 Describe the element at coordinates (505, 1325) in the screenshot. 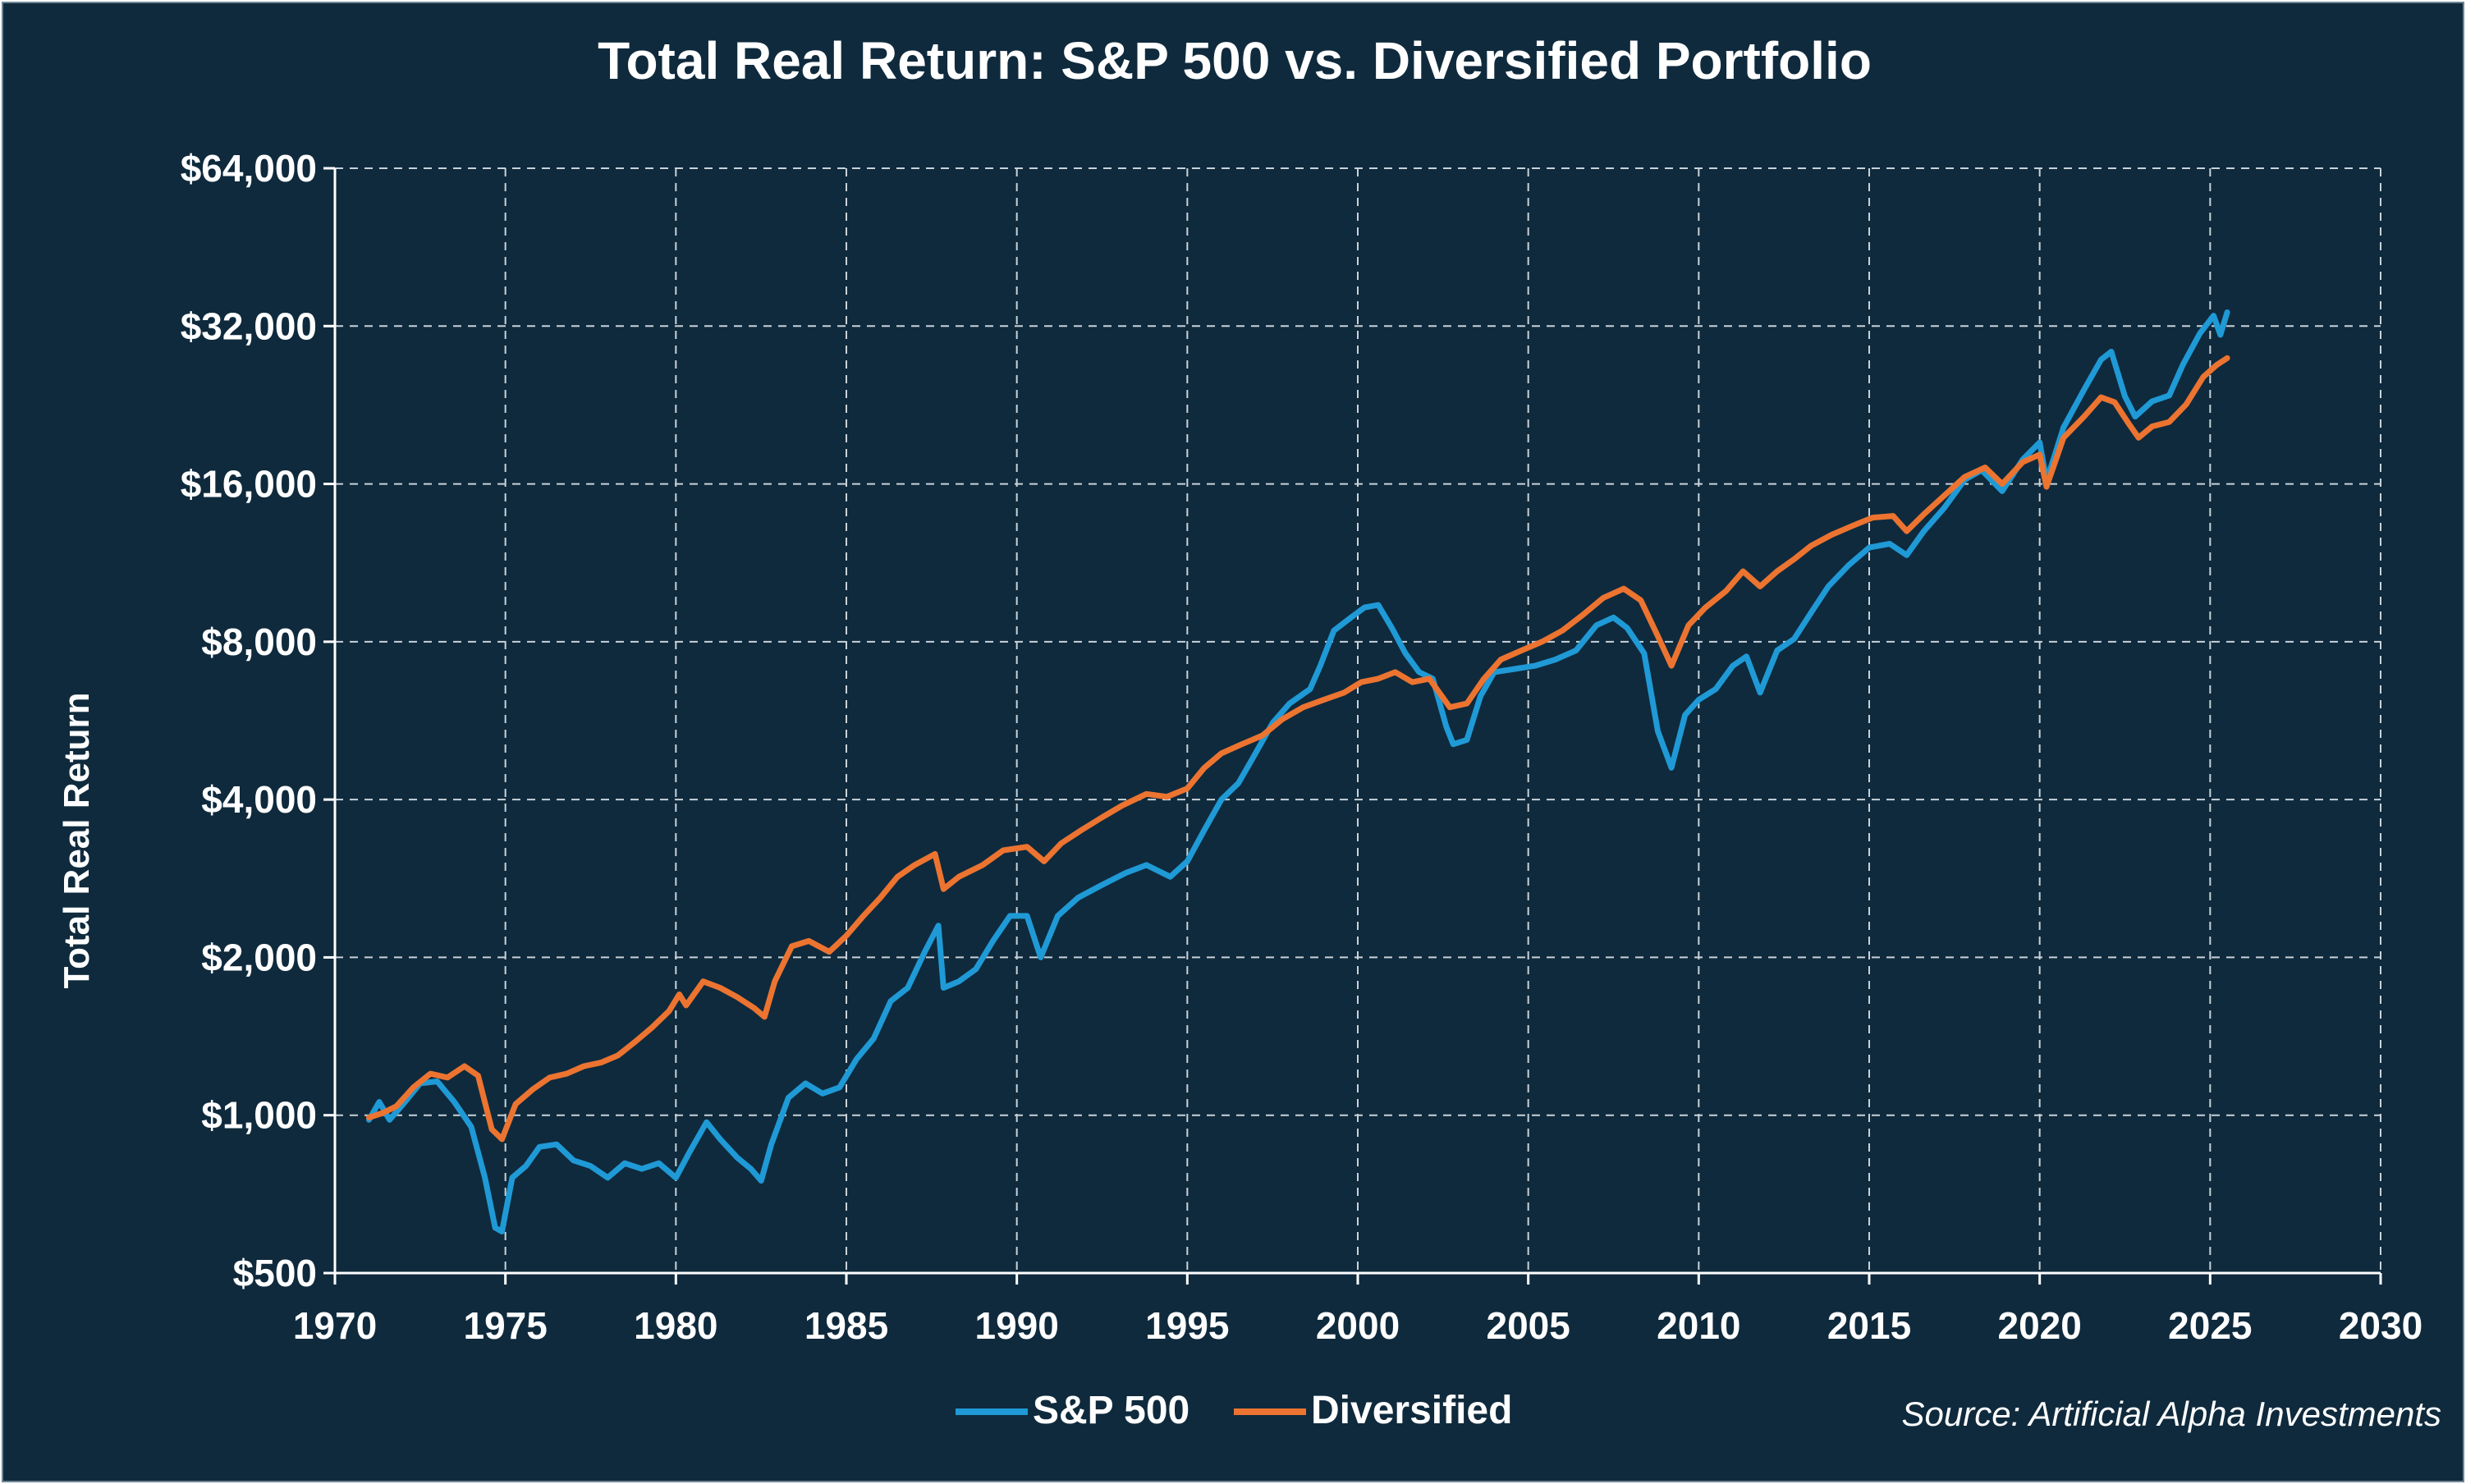

I see `x-tick-label: 1975` at that location.